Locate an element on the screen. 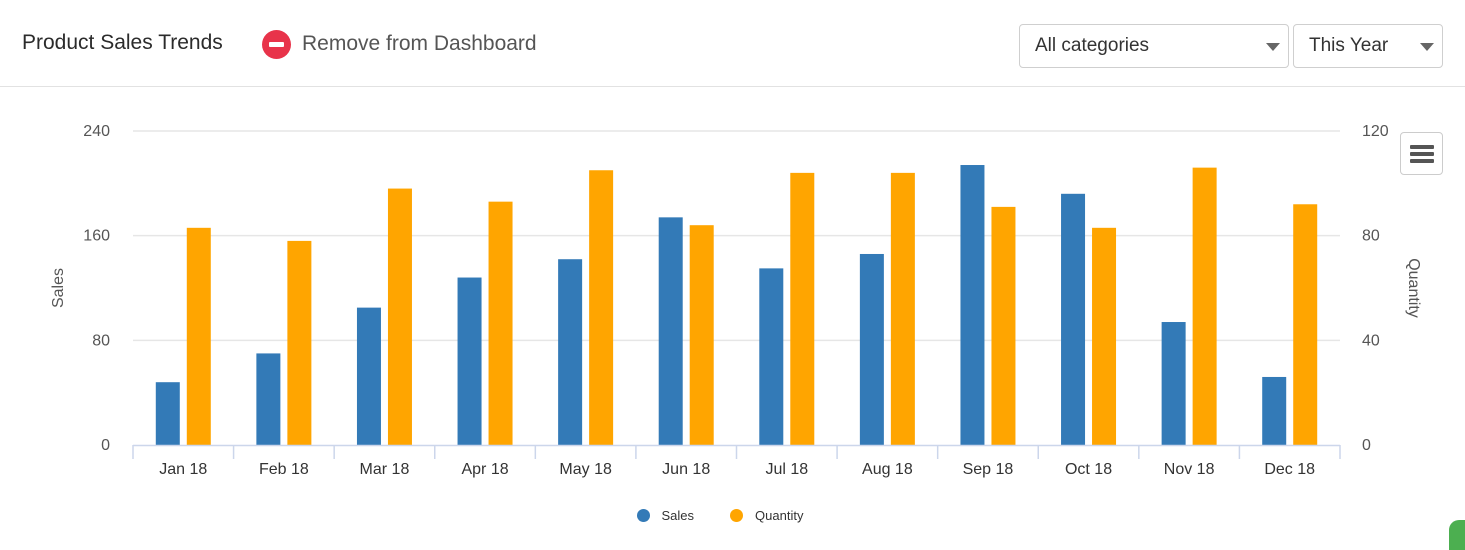  x-tick-label: Feb 18 is located at coordinates (284, 469).